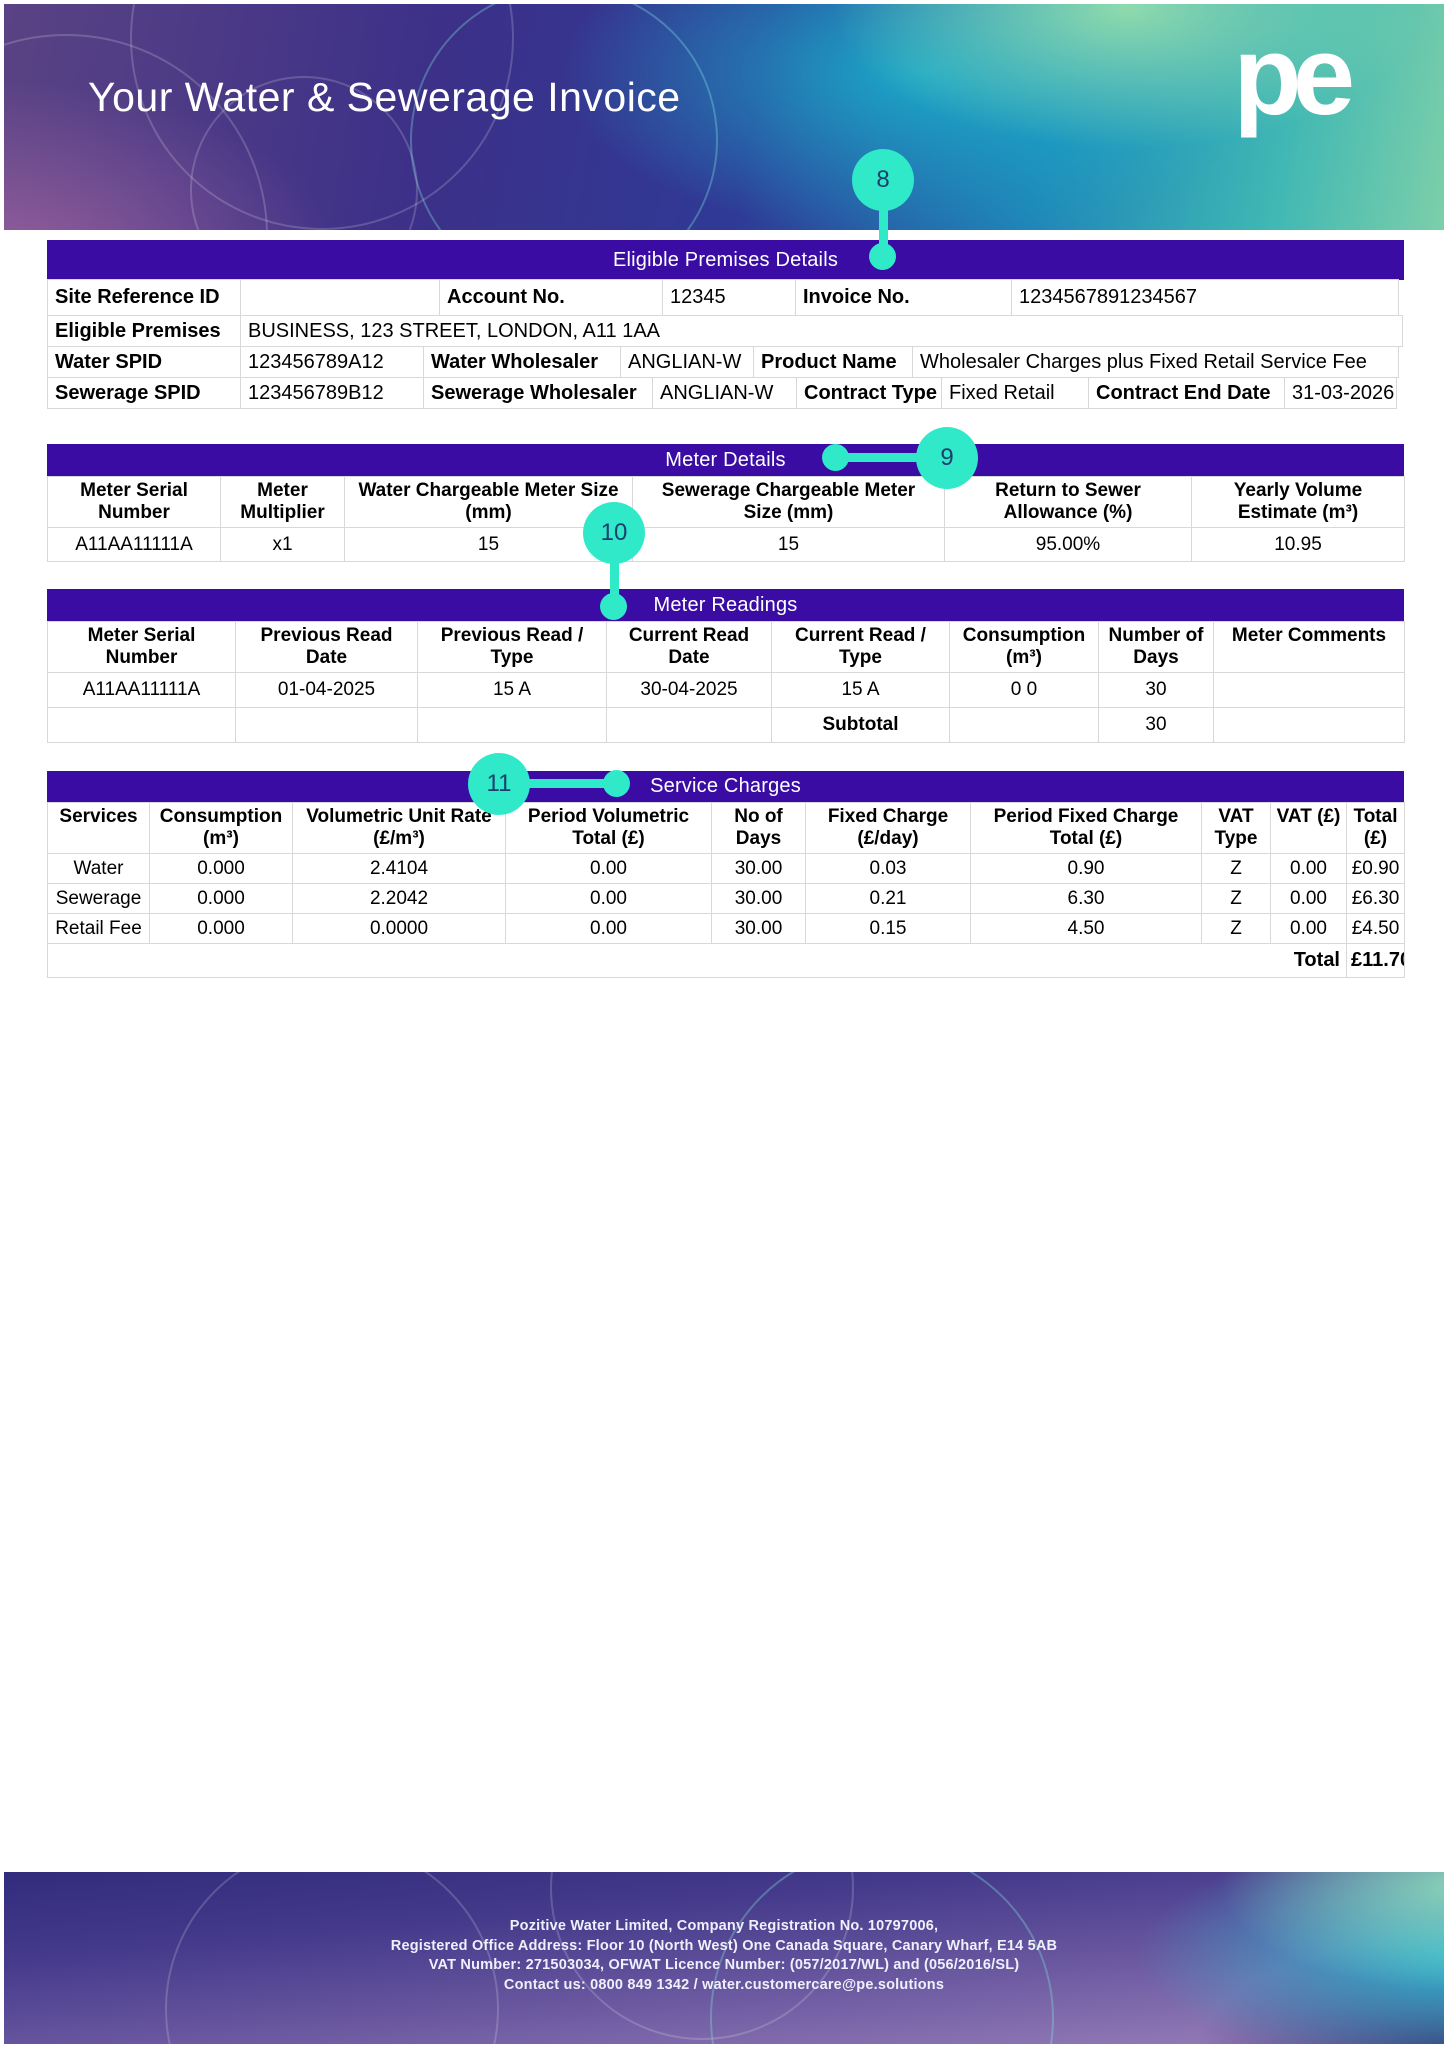  Describe the element at coordinates (1186, 393) in the screenshot. I see `field-label: Contract End Date` at that location.